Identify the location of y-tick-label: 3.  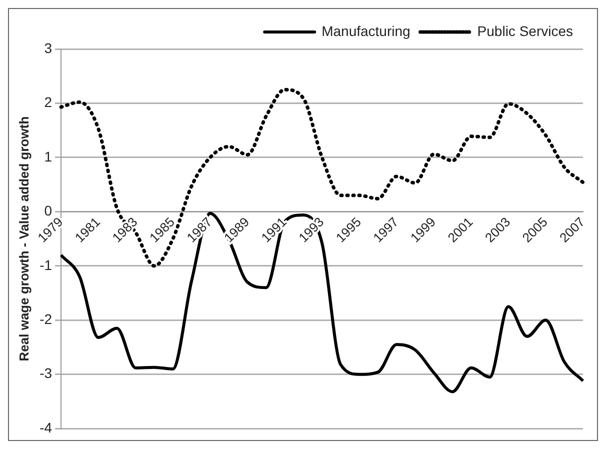
(48, 48).